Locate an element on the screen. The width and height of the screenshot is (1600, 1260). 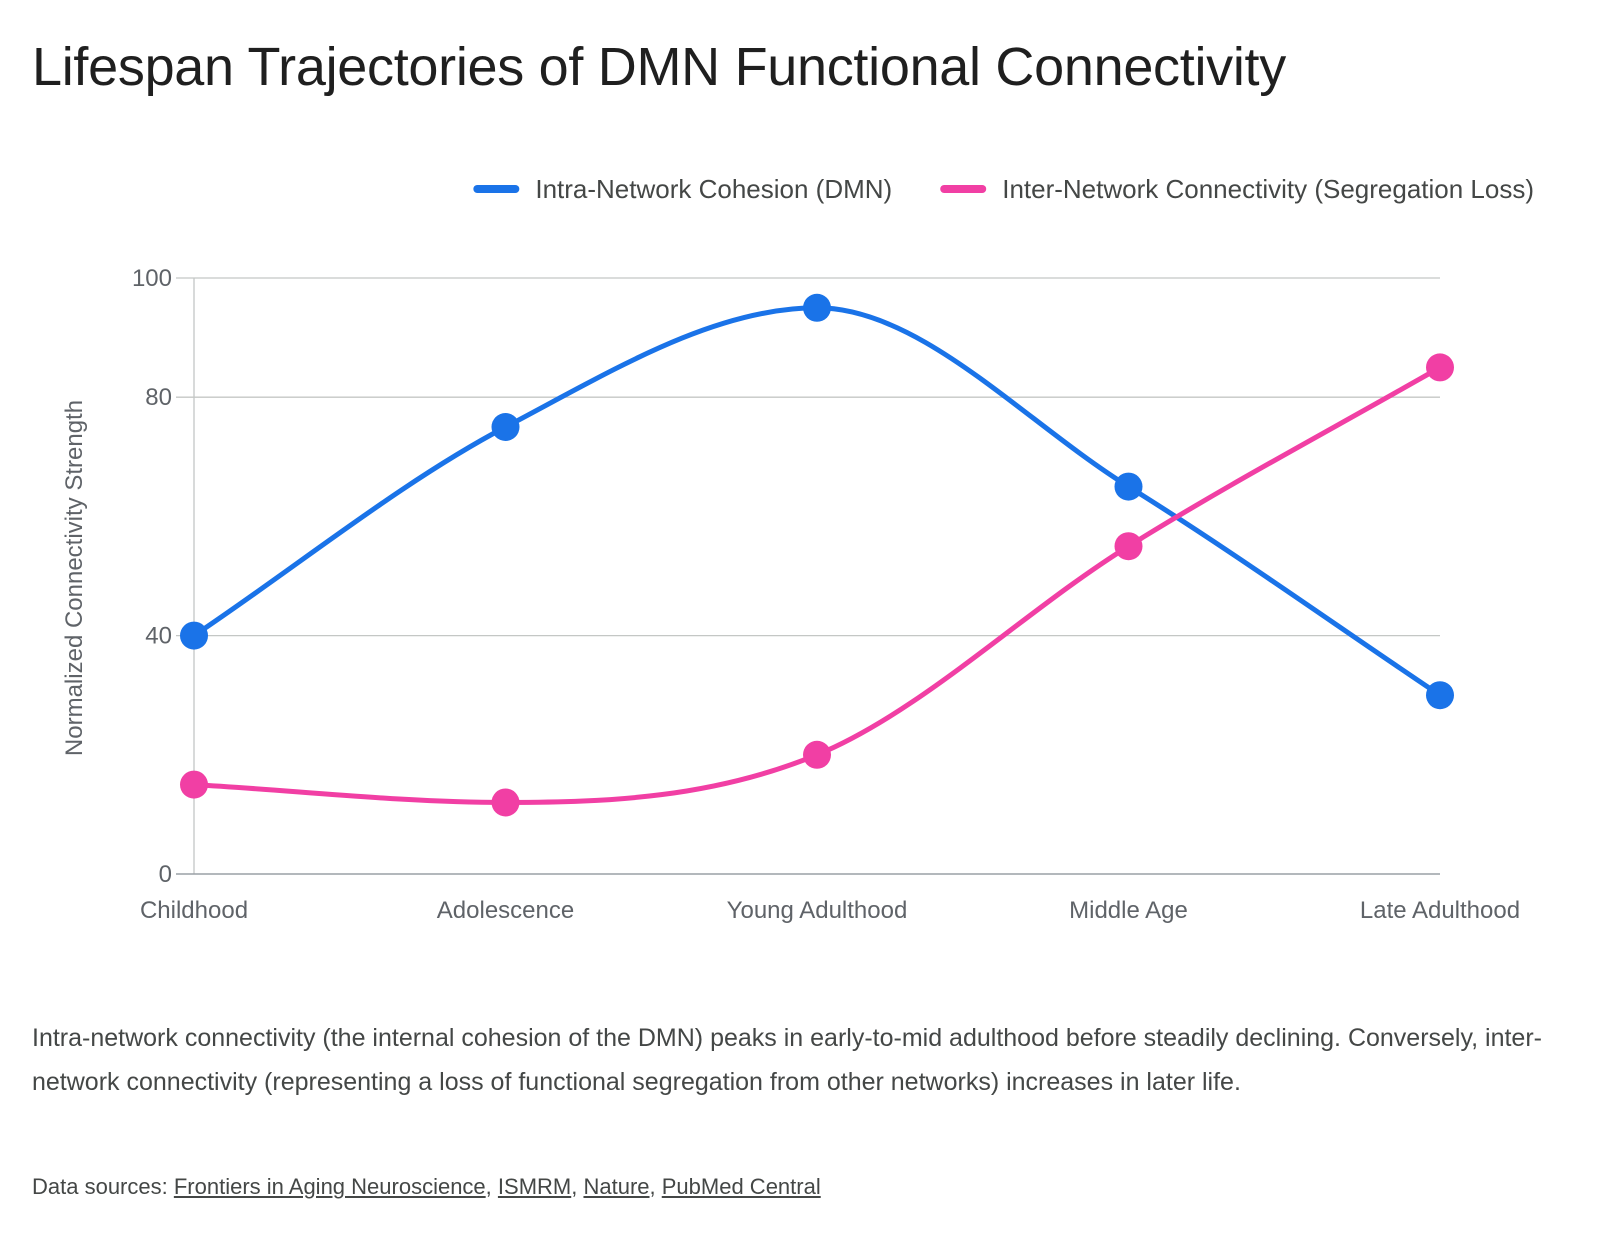
data-sources-prefix: Data sources: is located at coordinates (103, 1186).